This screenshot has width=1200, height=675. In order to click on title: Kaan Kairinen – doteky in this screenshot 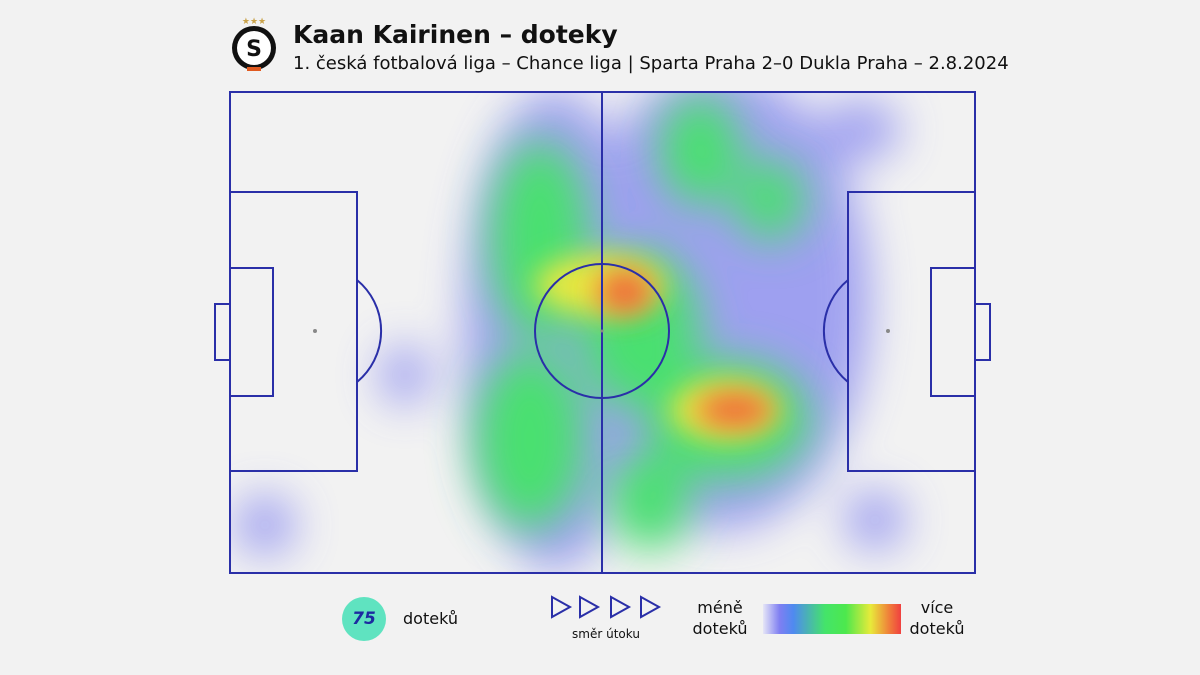, I will do `click(455, 34)`.